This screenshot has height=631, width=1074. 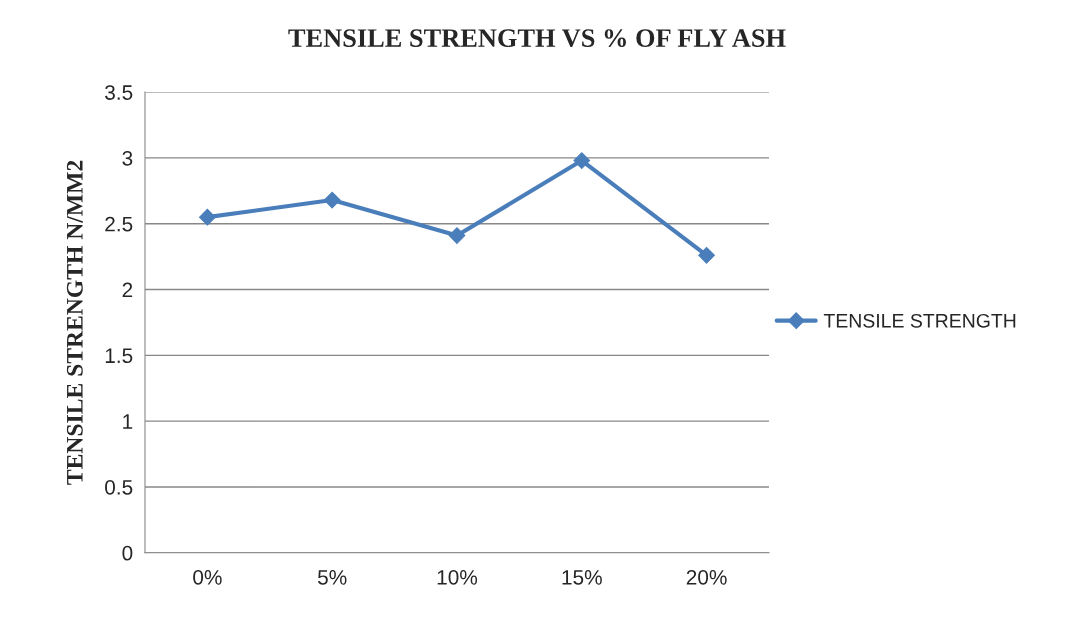 I want to click on legend-label: TENSILE STRENGTH, so click(x=919, y=320).